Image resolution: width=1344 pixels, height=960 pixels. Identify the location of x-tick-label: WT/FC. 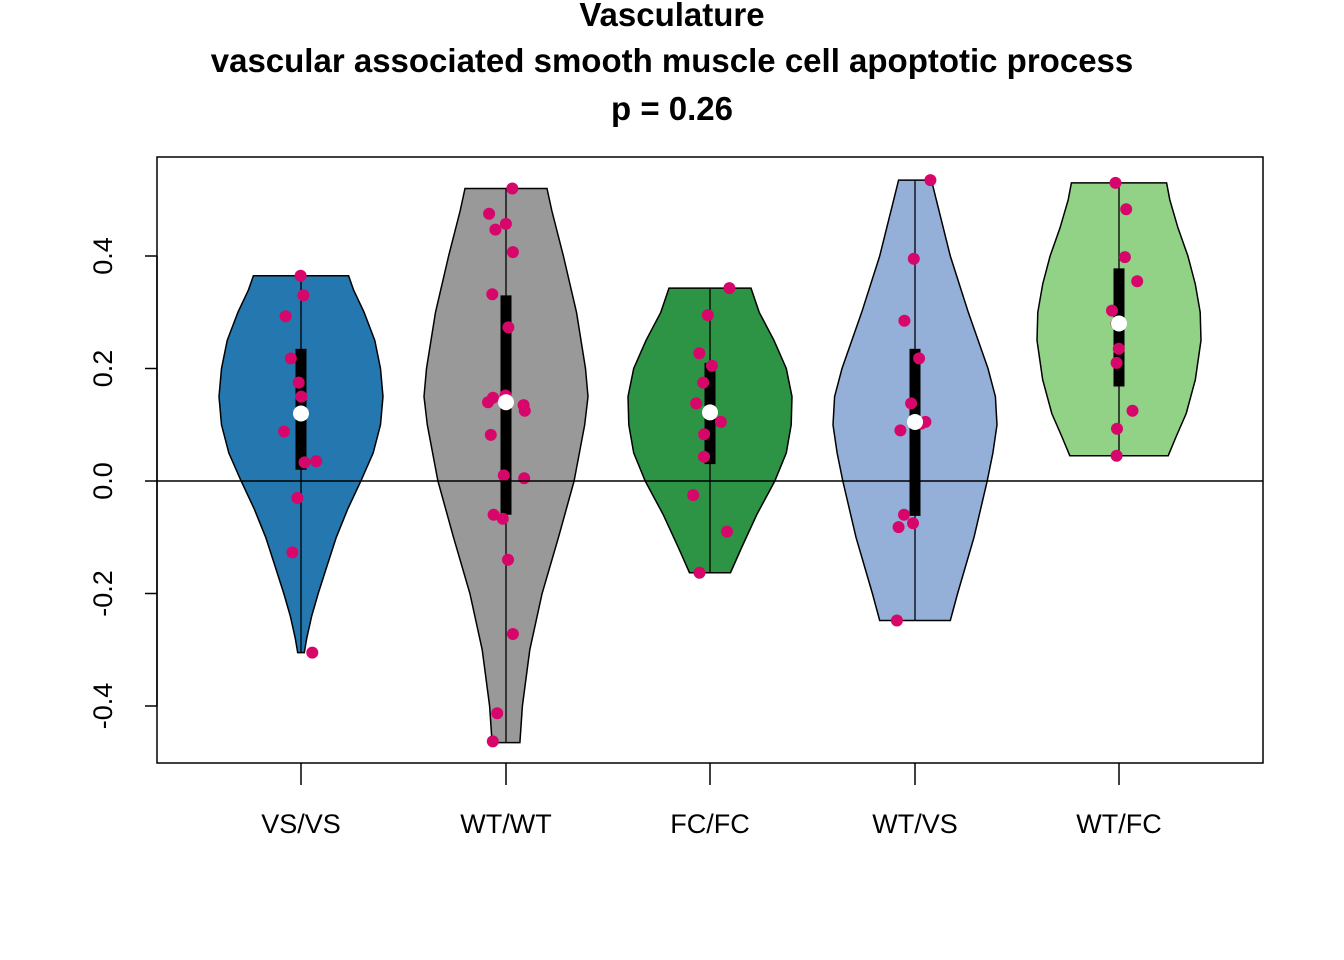
(1118, 824).